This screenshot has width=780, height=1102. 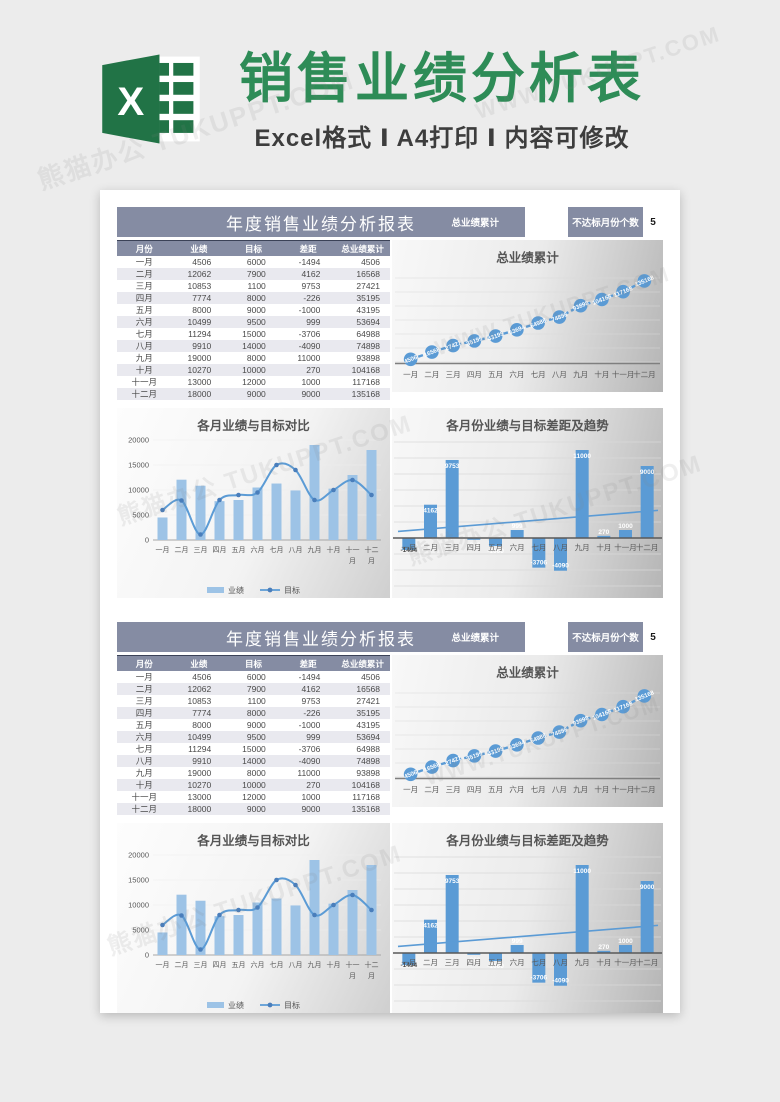 I want to click on column-header: 总业绩累计, so click(x=362, y=248).